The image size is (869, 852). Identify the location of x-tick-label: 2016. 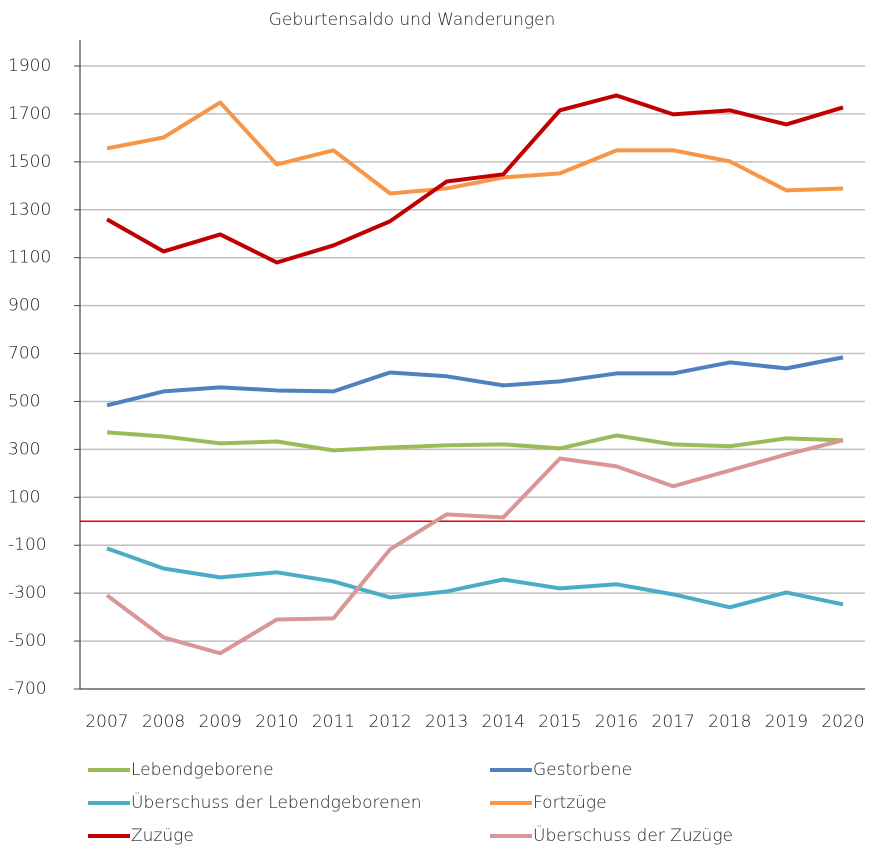
(616, 722).